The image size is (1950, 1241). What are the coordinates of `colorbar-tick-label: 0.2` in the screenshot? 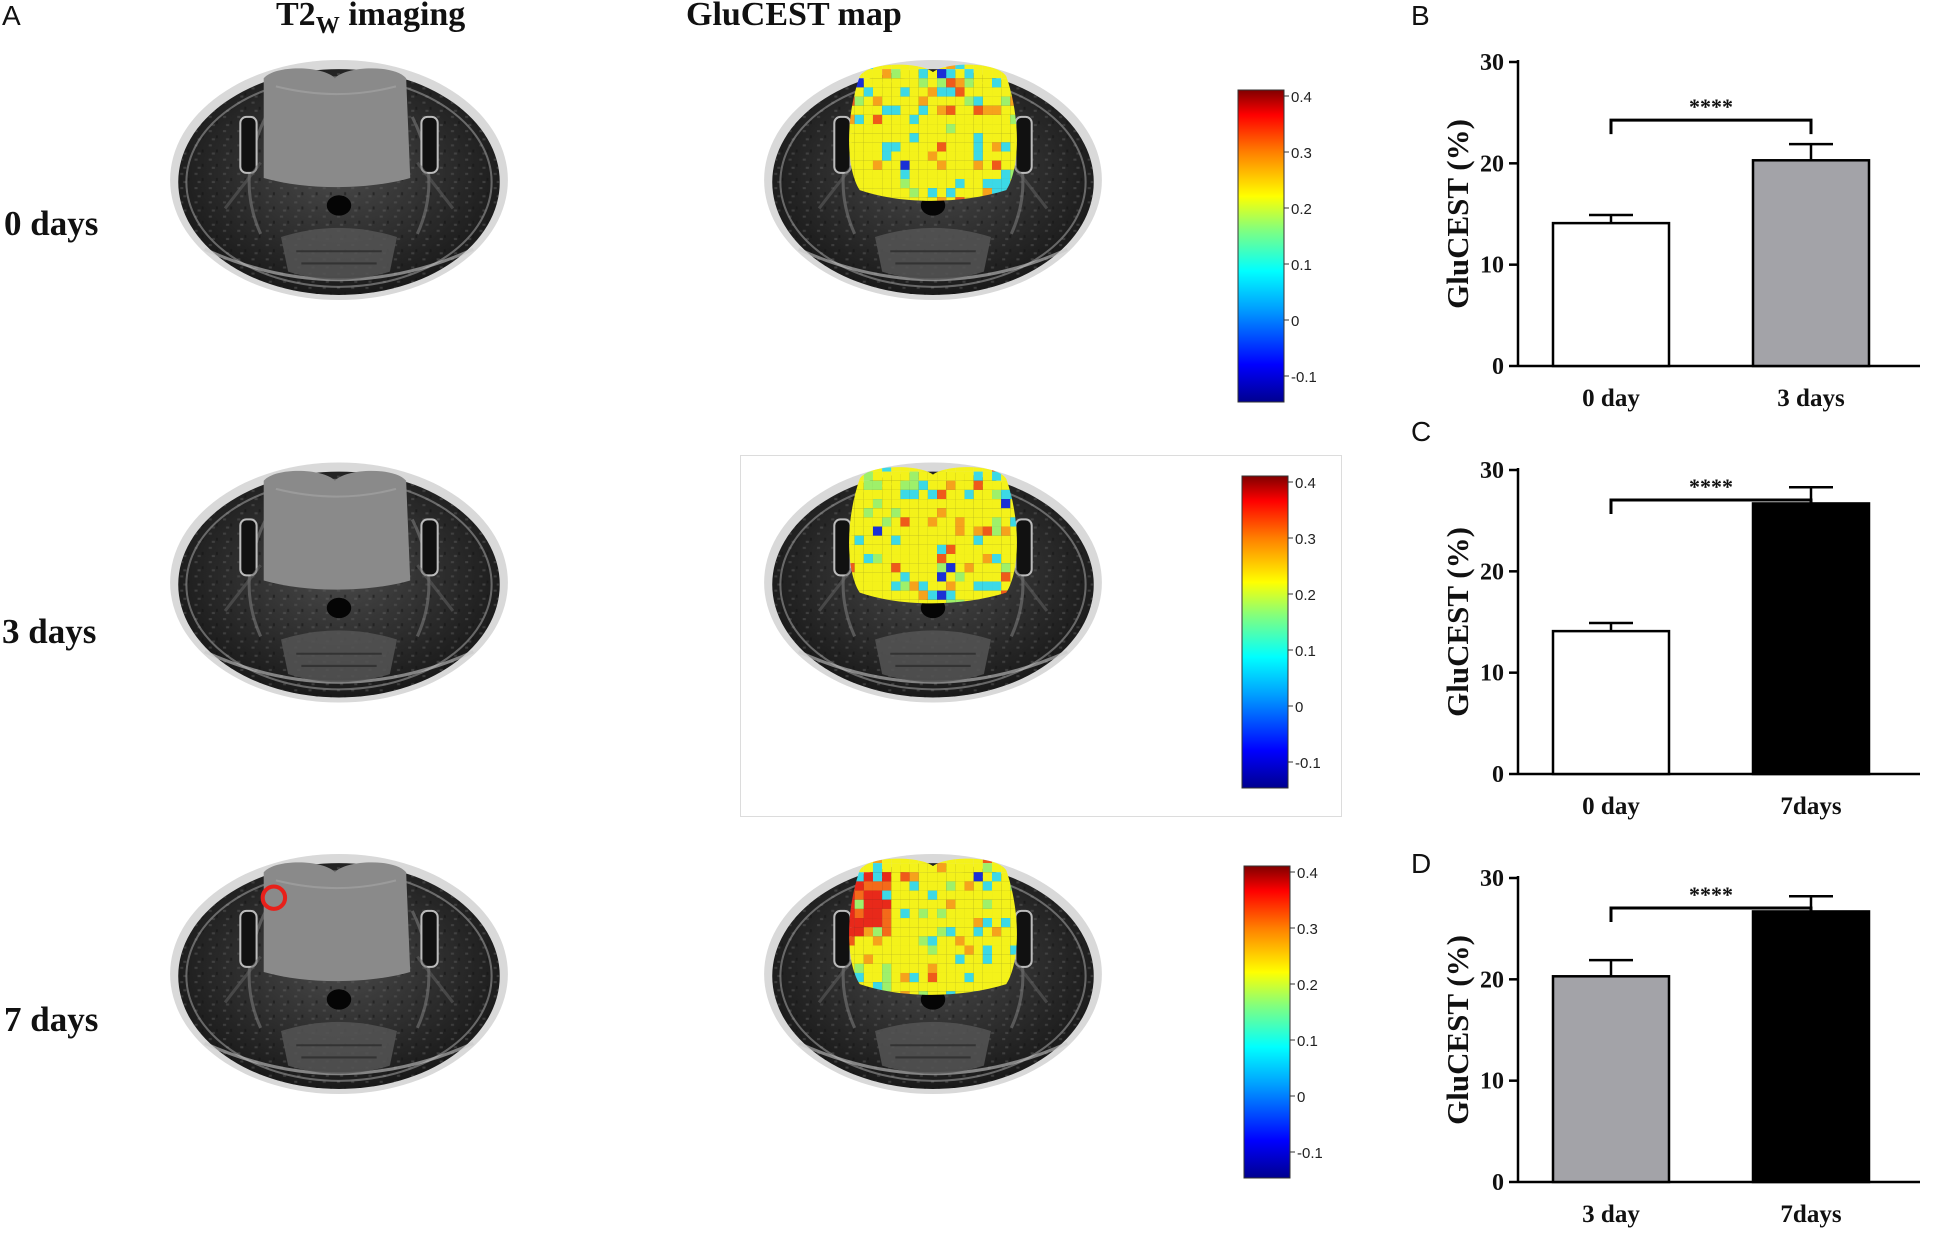 It's located at (1305, 595).